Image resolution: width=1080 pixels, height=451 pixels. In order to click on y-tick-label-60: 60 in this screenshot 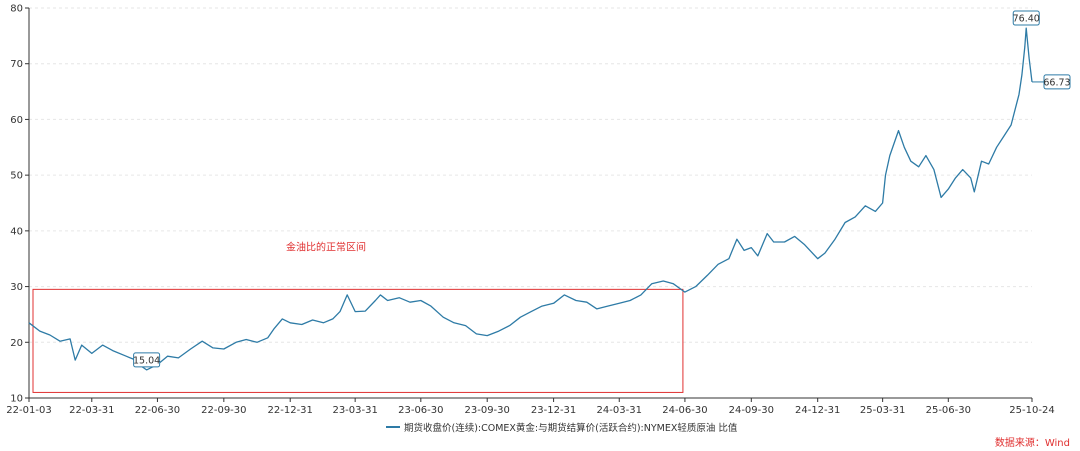, I will do `click(16, 120)`.